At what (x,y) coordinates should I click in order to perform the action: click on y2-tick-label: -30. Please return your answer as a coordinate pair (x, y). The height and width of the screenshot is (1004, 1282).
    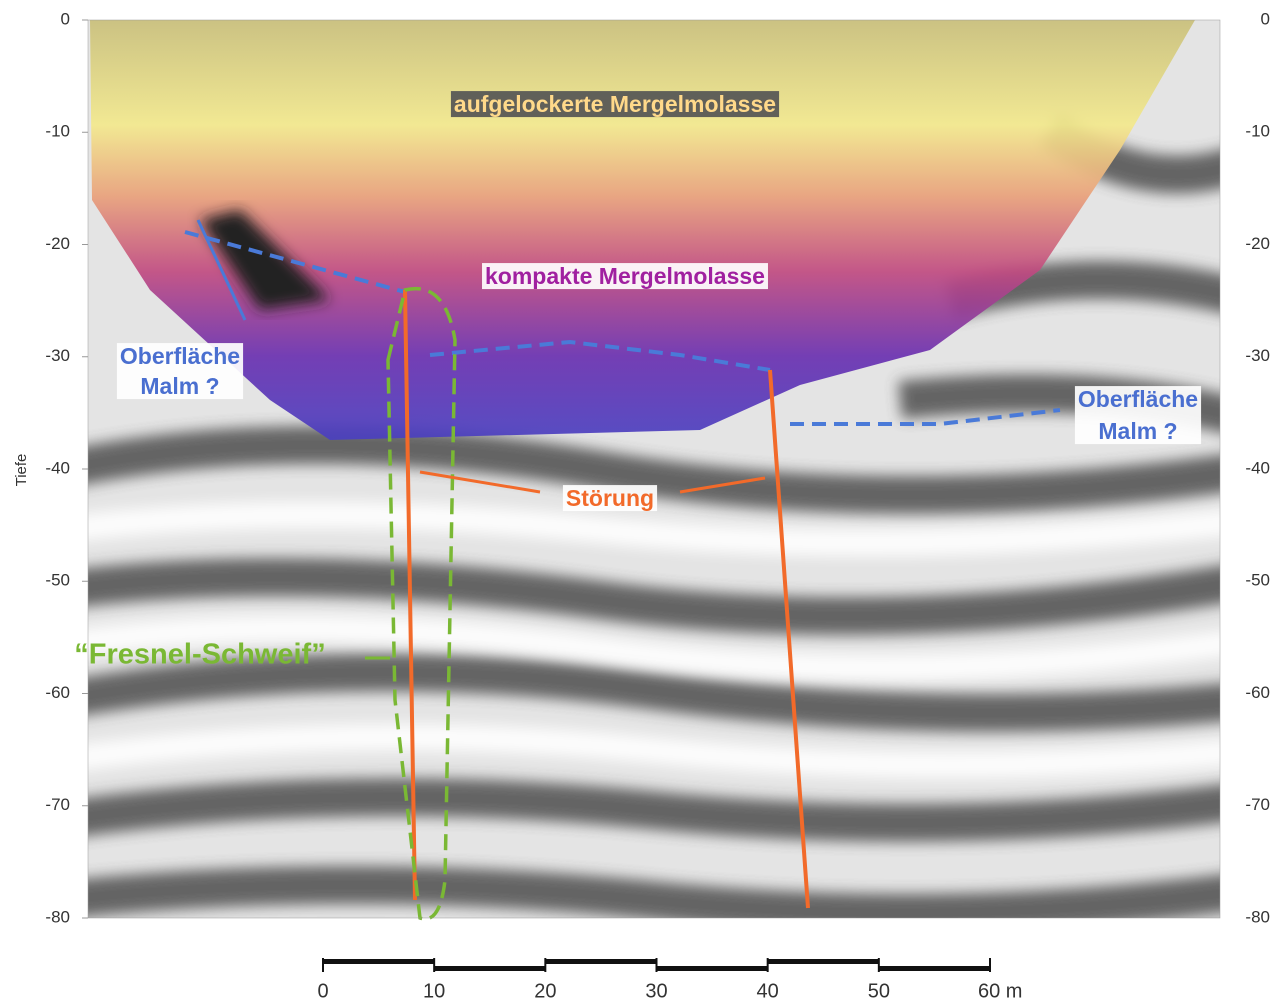
    Looking at the image, I should click on (1257, 355).